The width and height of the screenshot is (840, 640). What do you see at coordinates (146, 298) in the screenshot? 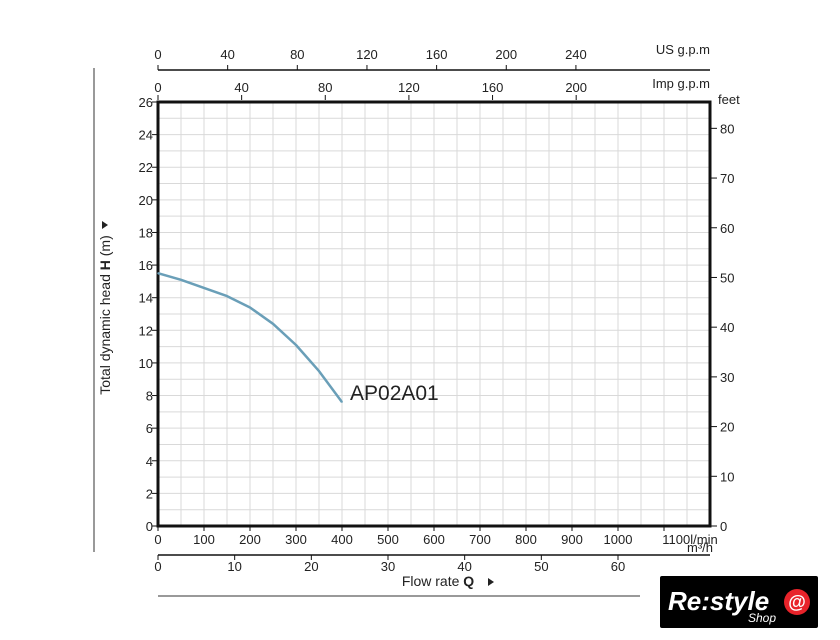
I see `y-left-tick-label: 14` at bounding box center [146, 298].